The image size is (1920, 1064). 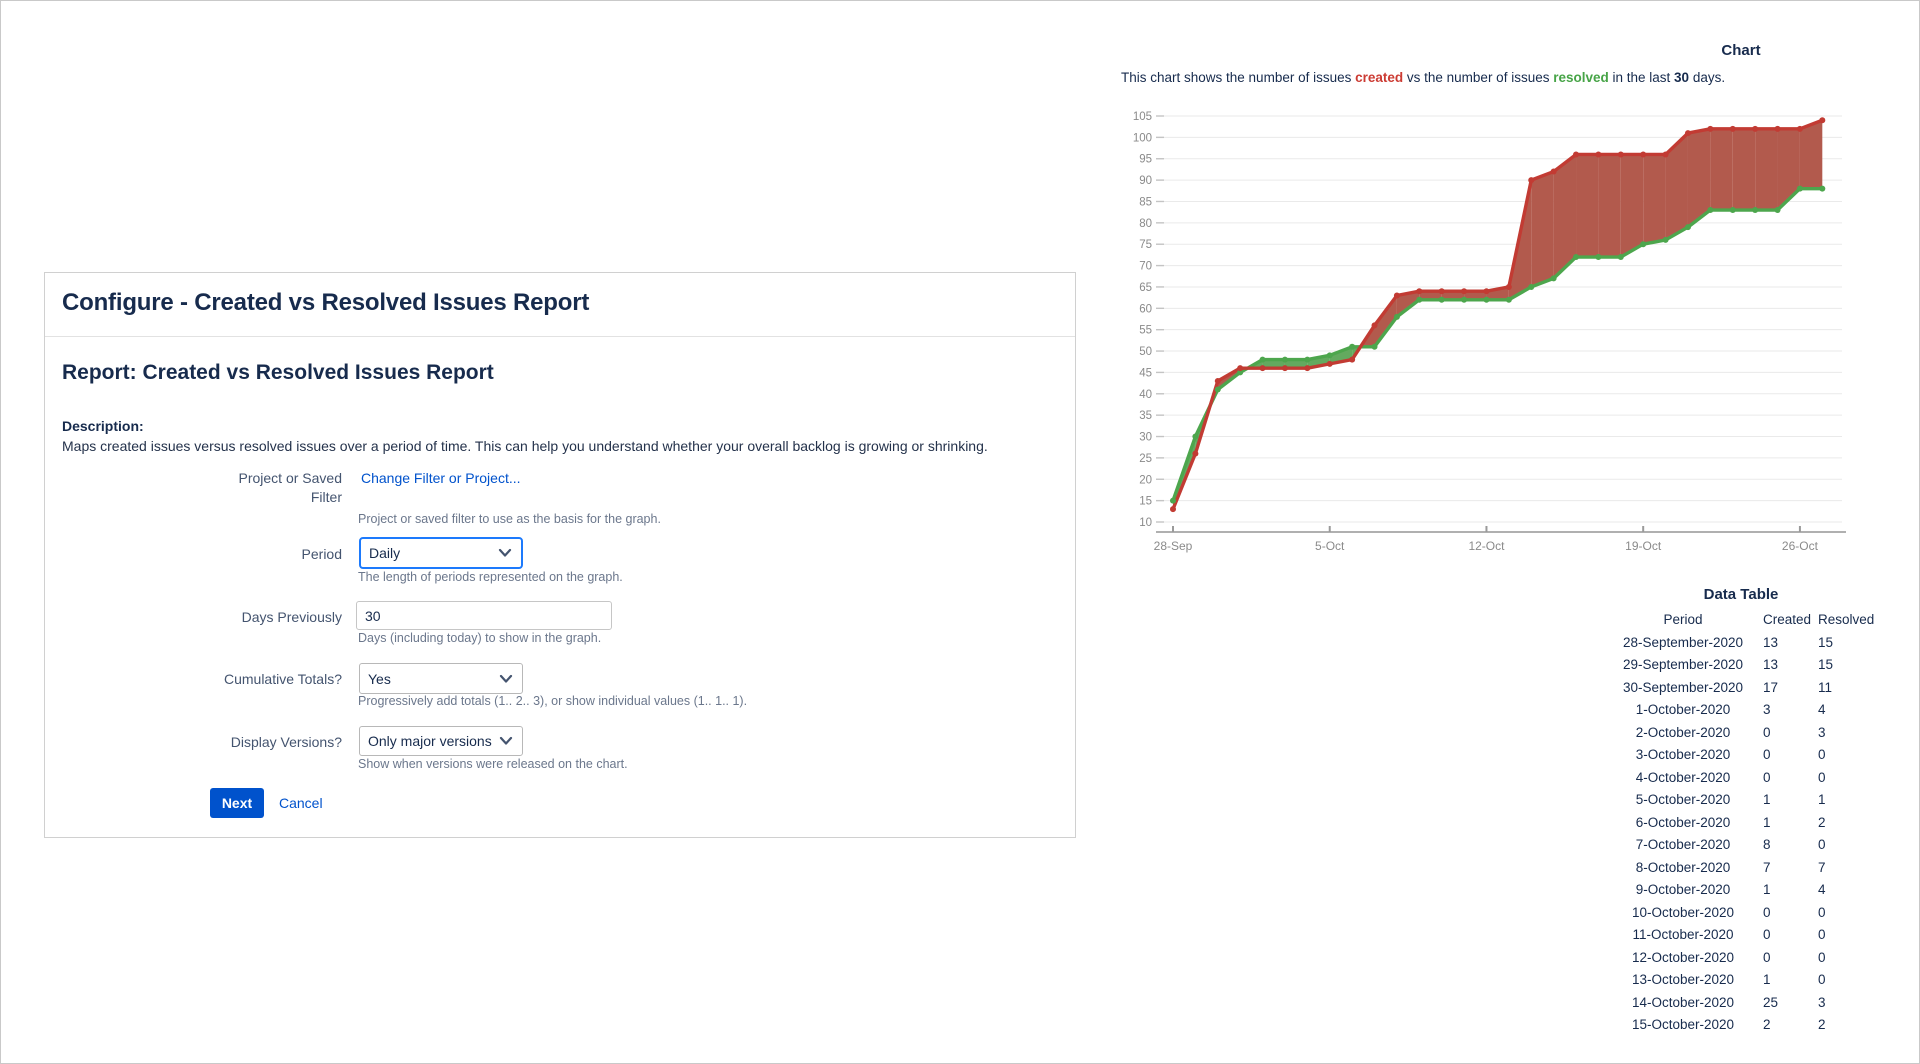 I want to click on y-tick-label: 50, so click(x=1145, y=352).